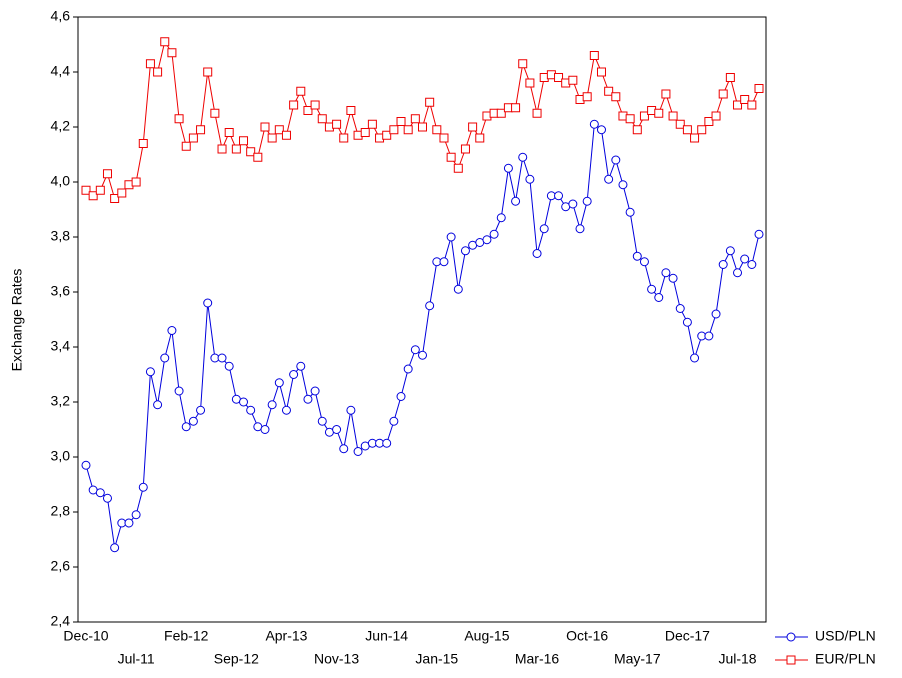 The height and width of the screenshot is (678, 902). I want to click on x-tick-label: Jun-14, so click(386, 636).